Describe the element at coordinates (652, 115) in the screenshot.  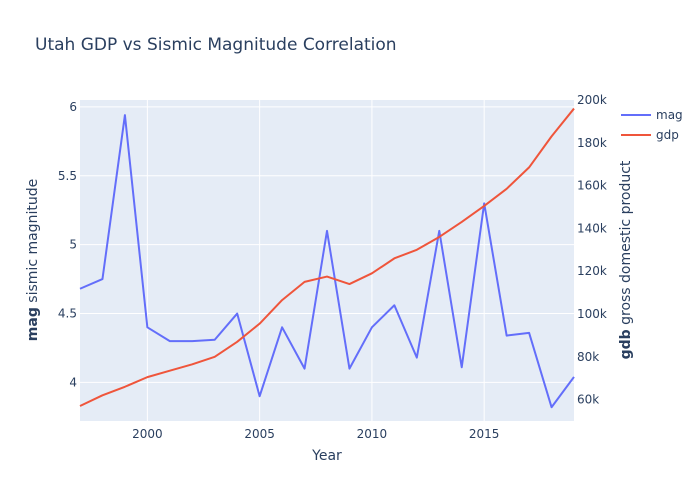
I see `legend-item-mag: mag` at that location.